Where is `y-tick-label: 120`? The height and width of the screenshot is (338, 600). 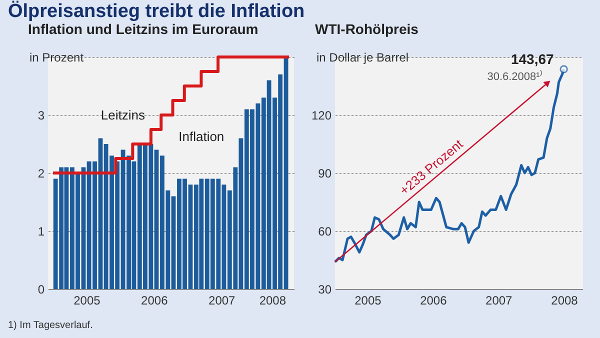 y-tick-label: 120 is located at coordinates (321, 115).